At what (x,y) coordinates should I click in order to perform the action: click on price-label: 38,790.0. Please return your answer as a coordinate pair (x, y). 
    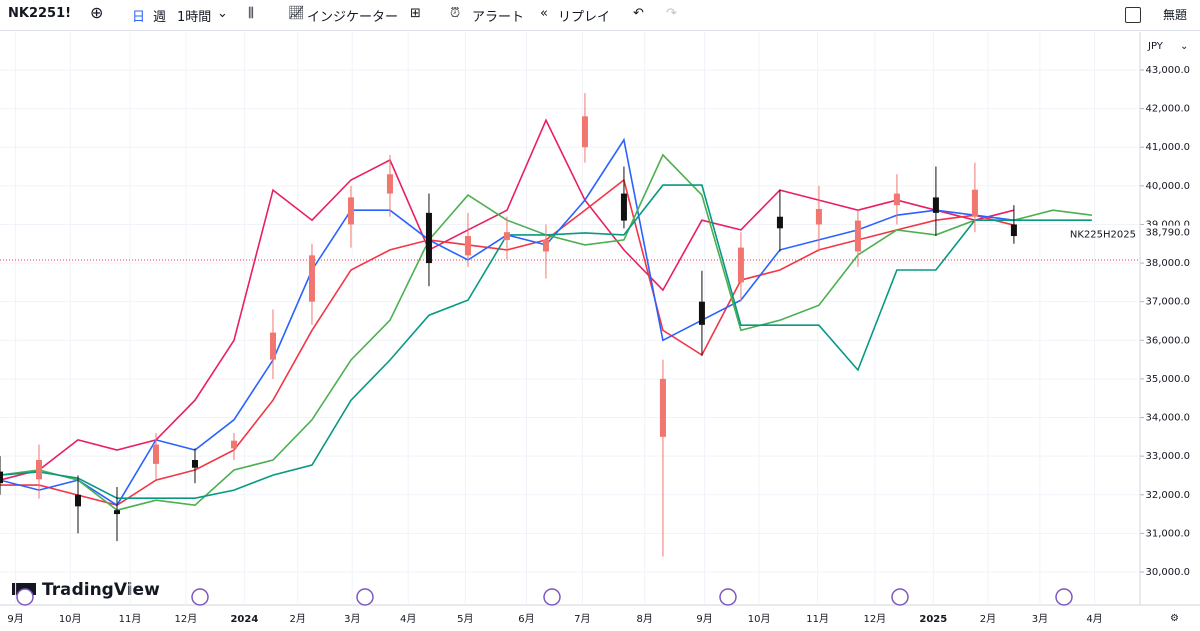
    Looking at the image, I should click on (1167, 233).